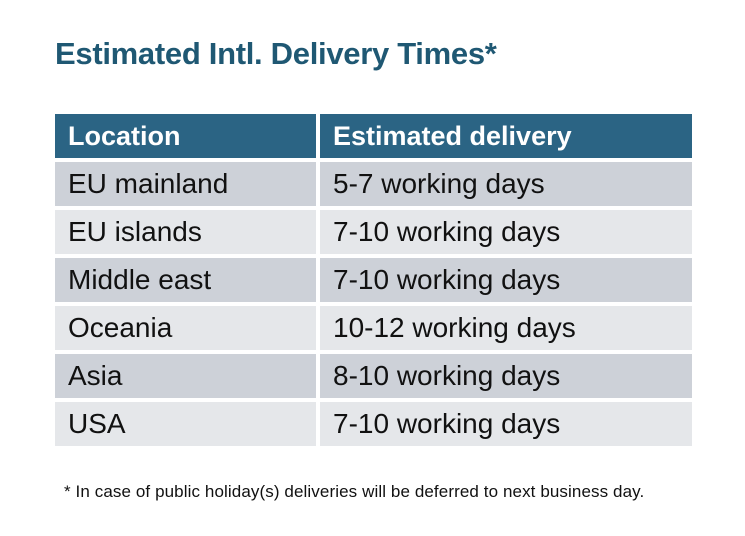 The width and height of the screenshot is (745, 536). Describe the element at coordinates (506, 376) in the screenshot. I see `delivery-cell: 8-10 working days` at that location.